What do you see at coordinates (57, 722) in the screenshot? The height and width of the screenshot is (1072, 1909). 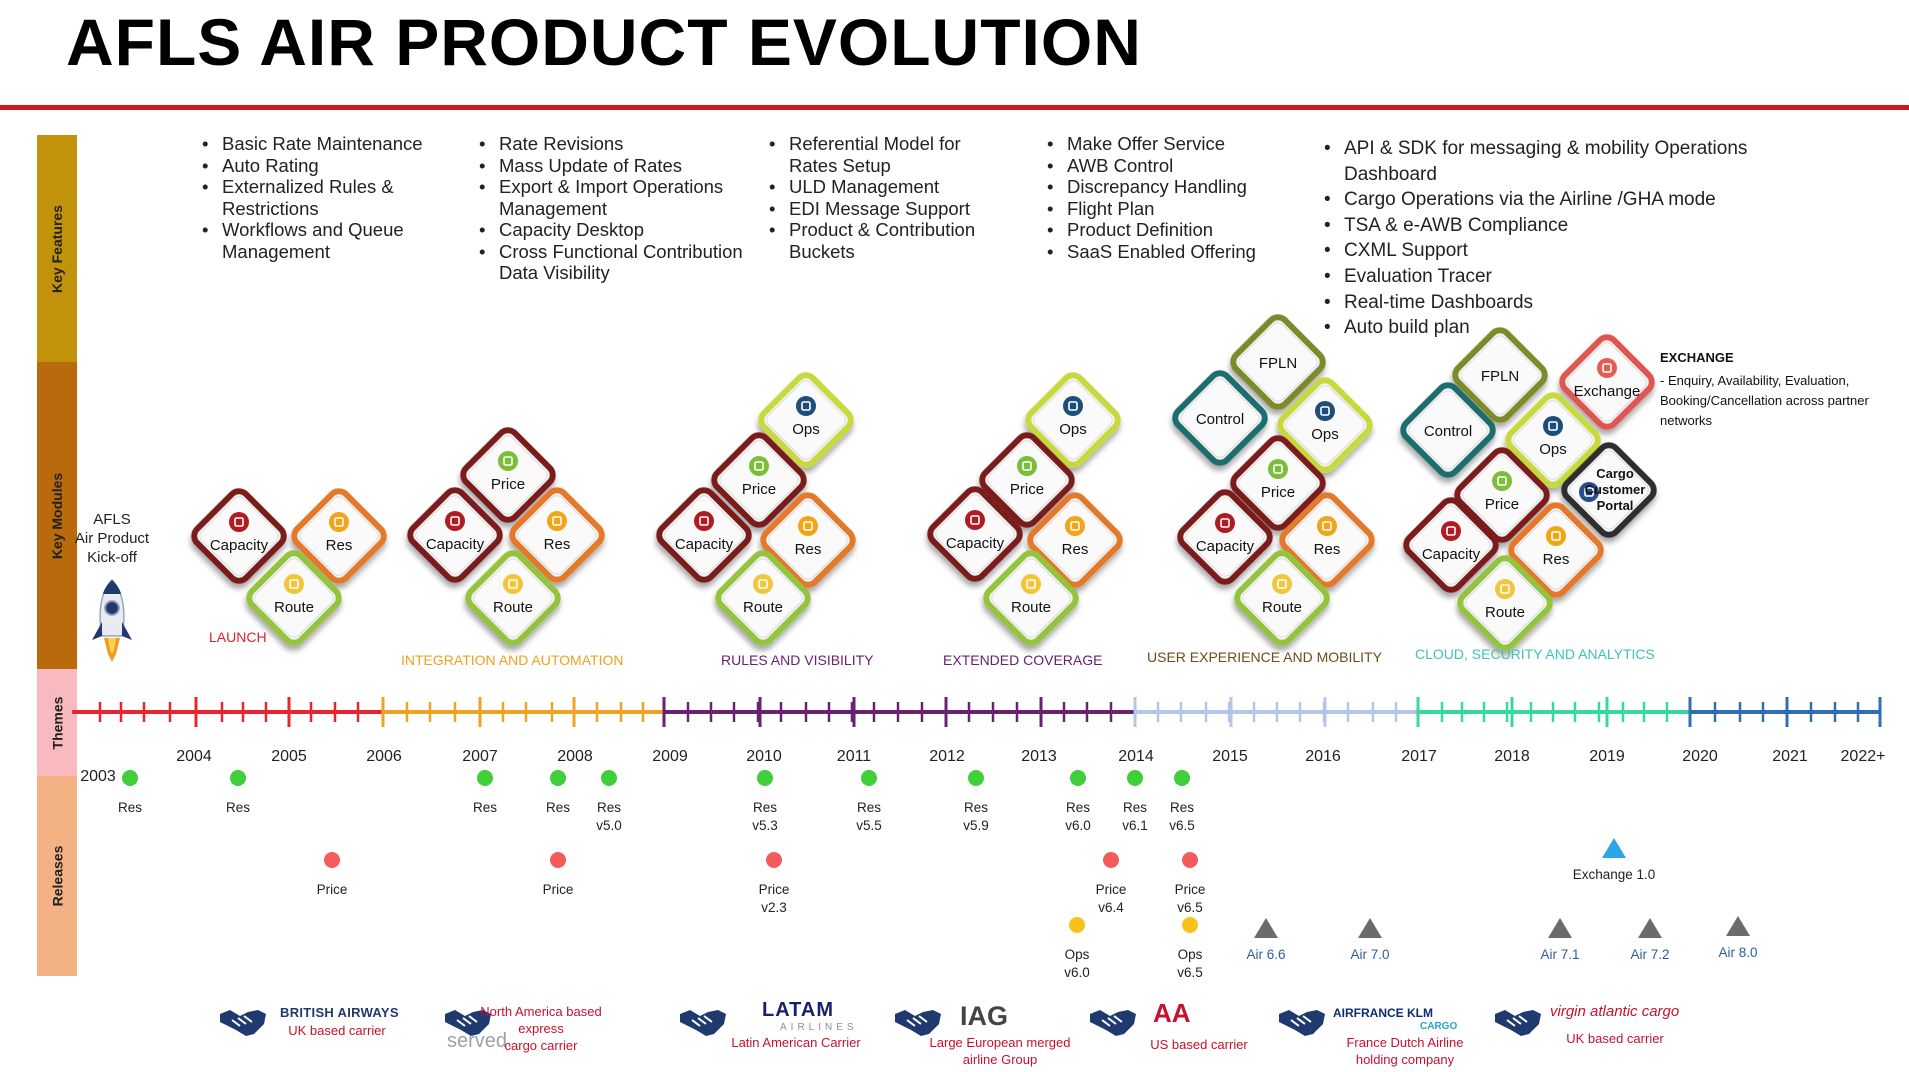 I see `band-themes` at bounding box center [57, 722].